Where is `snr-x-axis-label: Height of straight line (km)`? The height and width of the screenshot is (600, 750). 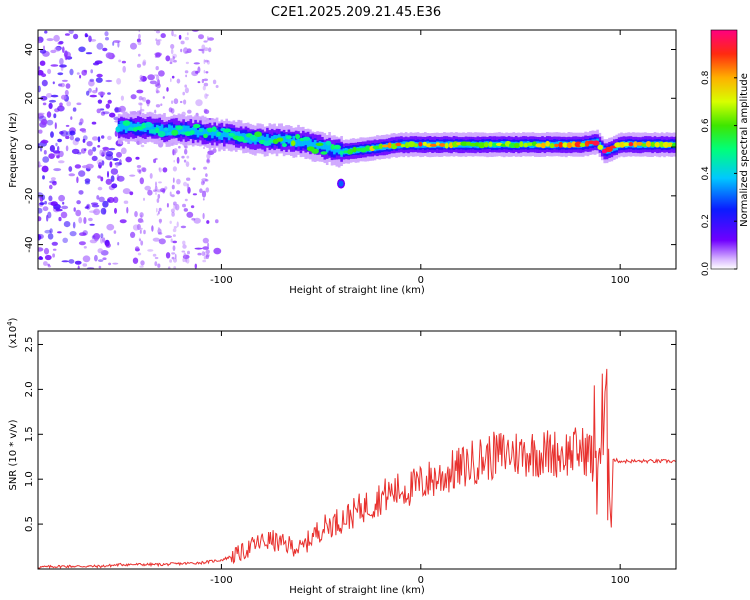
snr-x-axis-label: Height of straight line (km) is located at coordinates (357, 590).